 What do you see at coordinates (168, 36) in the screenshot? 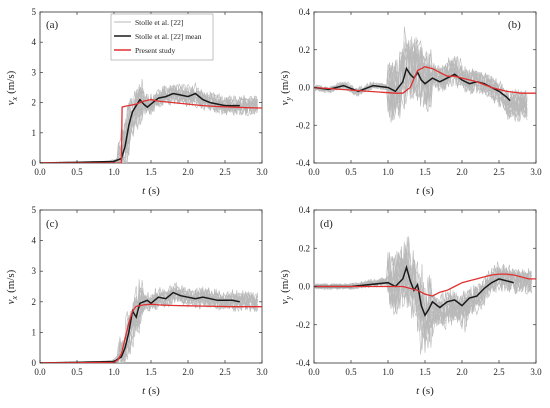
I see `legend-entry-mean: Stolle et al. [22] mean` at bounding box center [168, 36].